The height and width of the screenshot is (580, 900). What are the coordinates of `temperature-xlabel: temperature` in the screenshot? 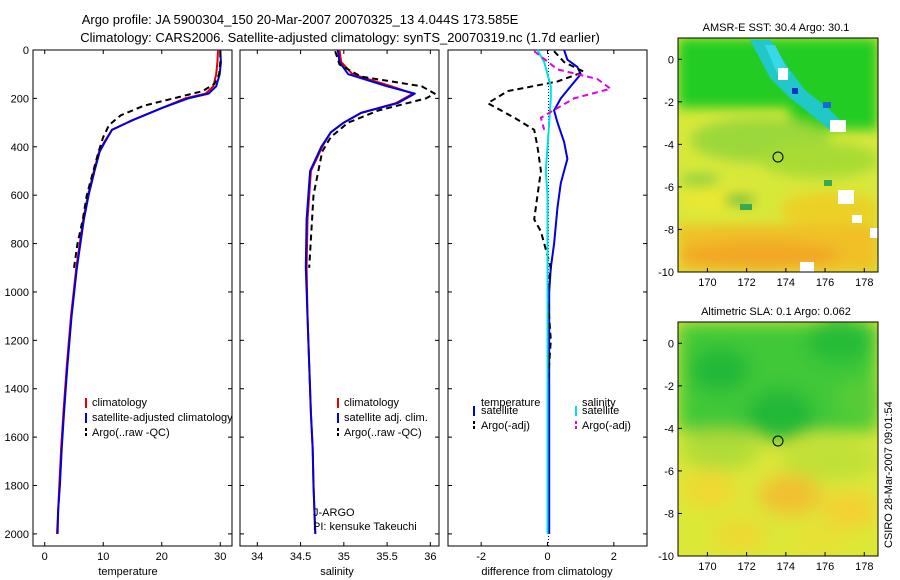 It's located at (127, 572).